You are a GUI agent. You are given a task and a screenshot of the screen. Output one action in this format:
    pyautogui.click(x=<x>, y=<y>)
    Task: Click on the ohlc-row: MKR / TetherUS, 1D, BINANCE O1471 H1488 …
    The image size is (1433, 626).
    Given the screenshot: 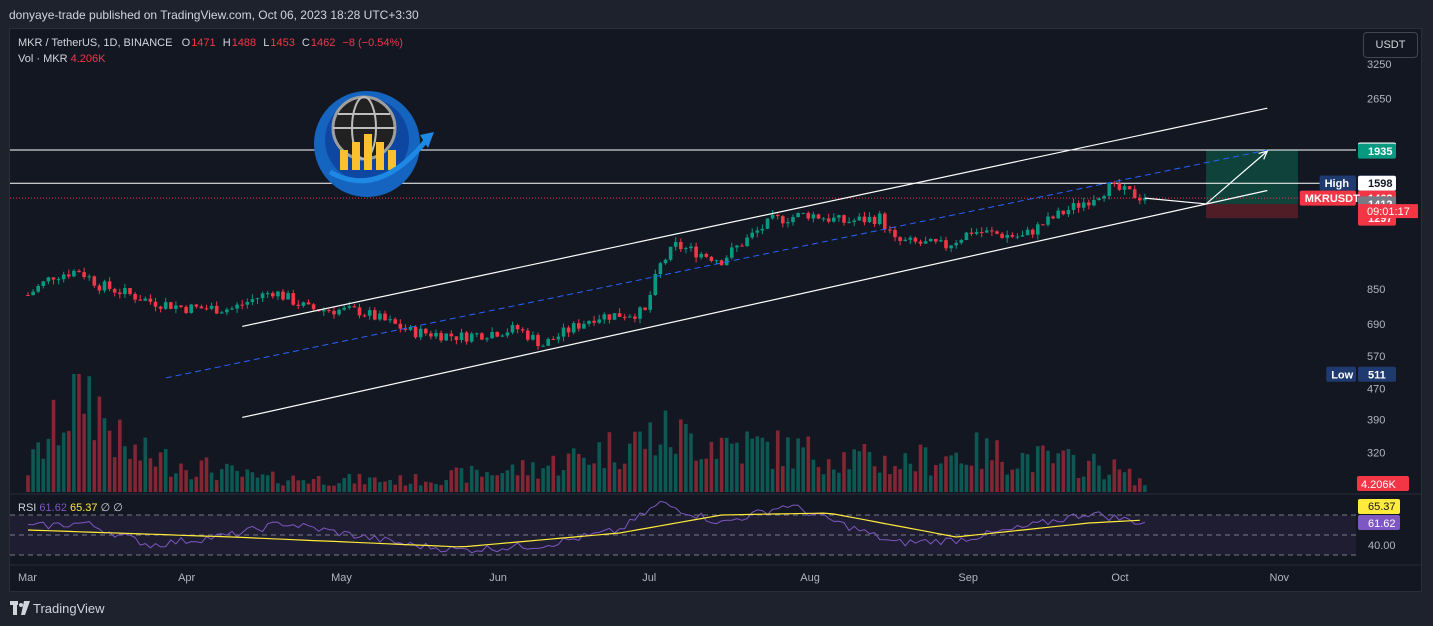 What is the action you would take?
    pyautogui.click(x=212, y=43)
    